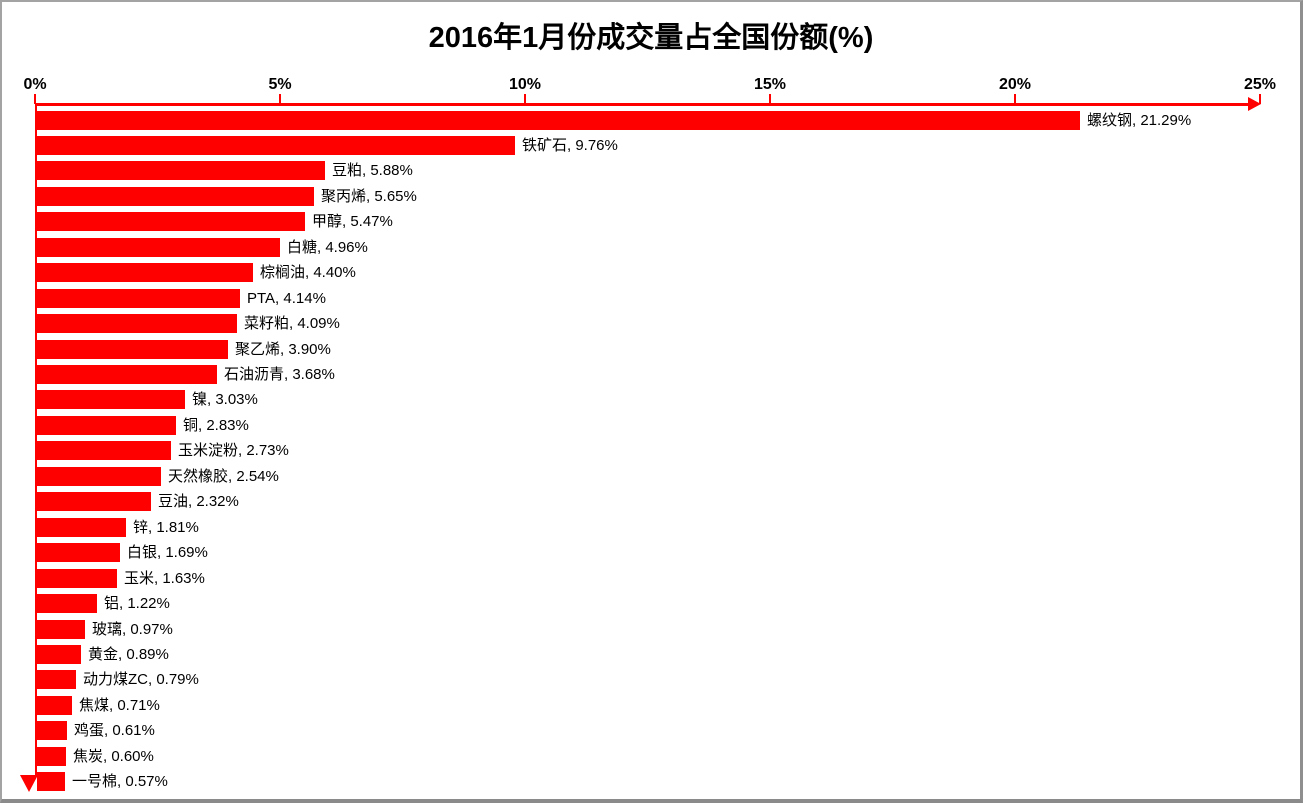 The image size is (1303, 803). I want to click on bar-data-label: 锌, 1.81%, so click(166, 527).